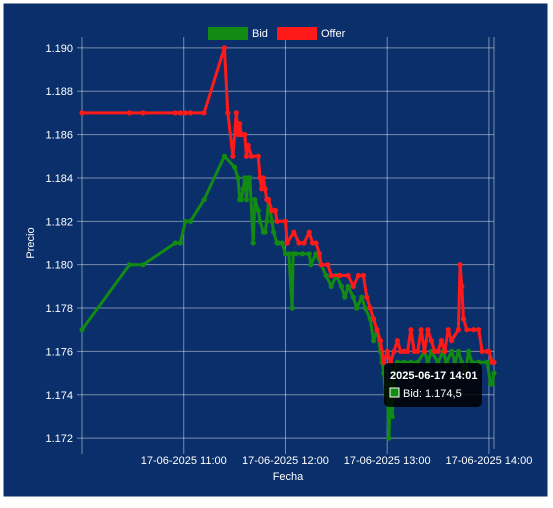 This screenshot has width=553, height=508. What do you see at coordinates (297, 33) in the screenshot?
I see `legend-swatch-offer` at bounding box center [297, 33].